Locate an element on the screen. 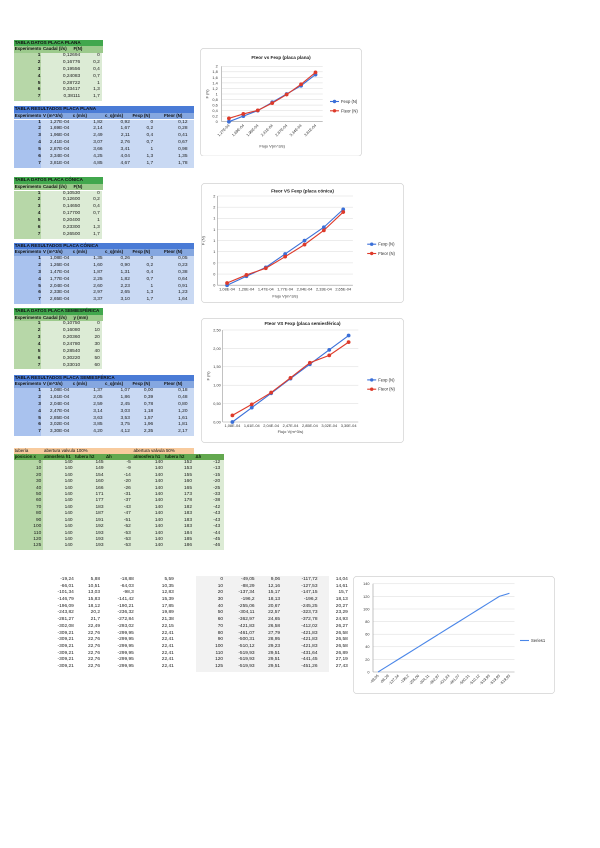  svg-text: 2,85E-04 is located at coordinates (310, 425).